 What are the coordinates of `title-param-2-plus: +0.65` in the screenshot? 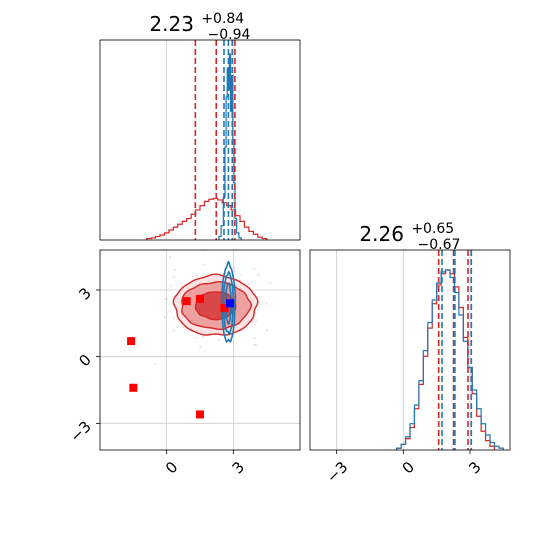 It's located at (432, 229).